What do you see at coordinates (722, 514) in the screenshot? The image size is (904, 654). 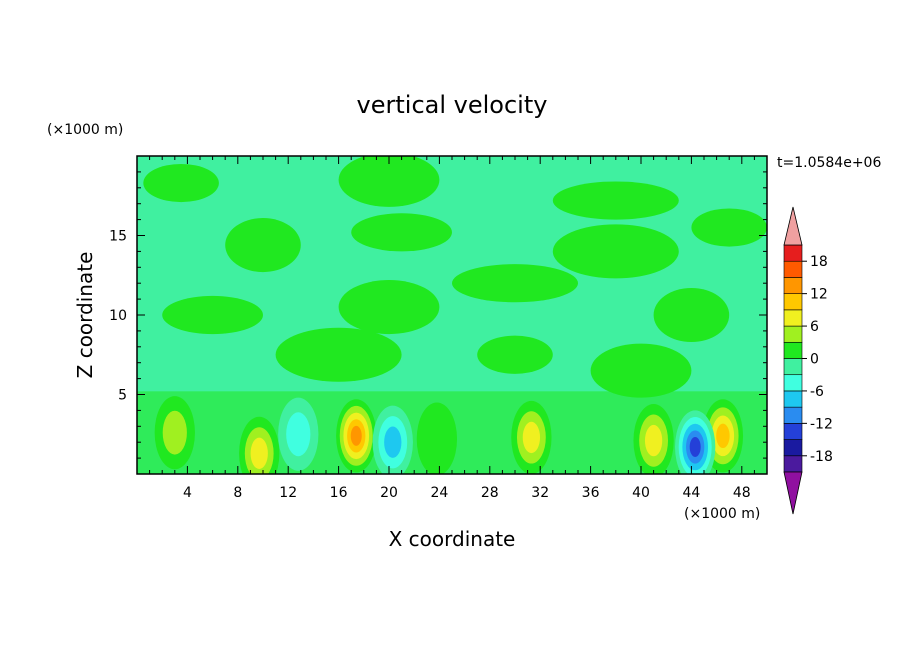 I see `x-unit-label: (×1000 m)` at bounding box center [722, 514].